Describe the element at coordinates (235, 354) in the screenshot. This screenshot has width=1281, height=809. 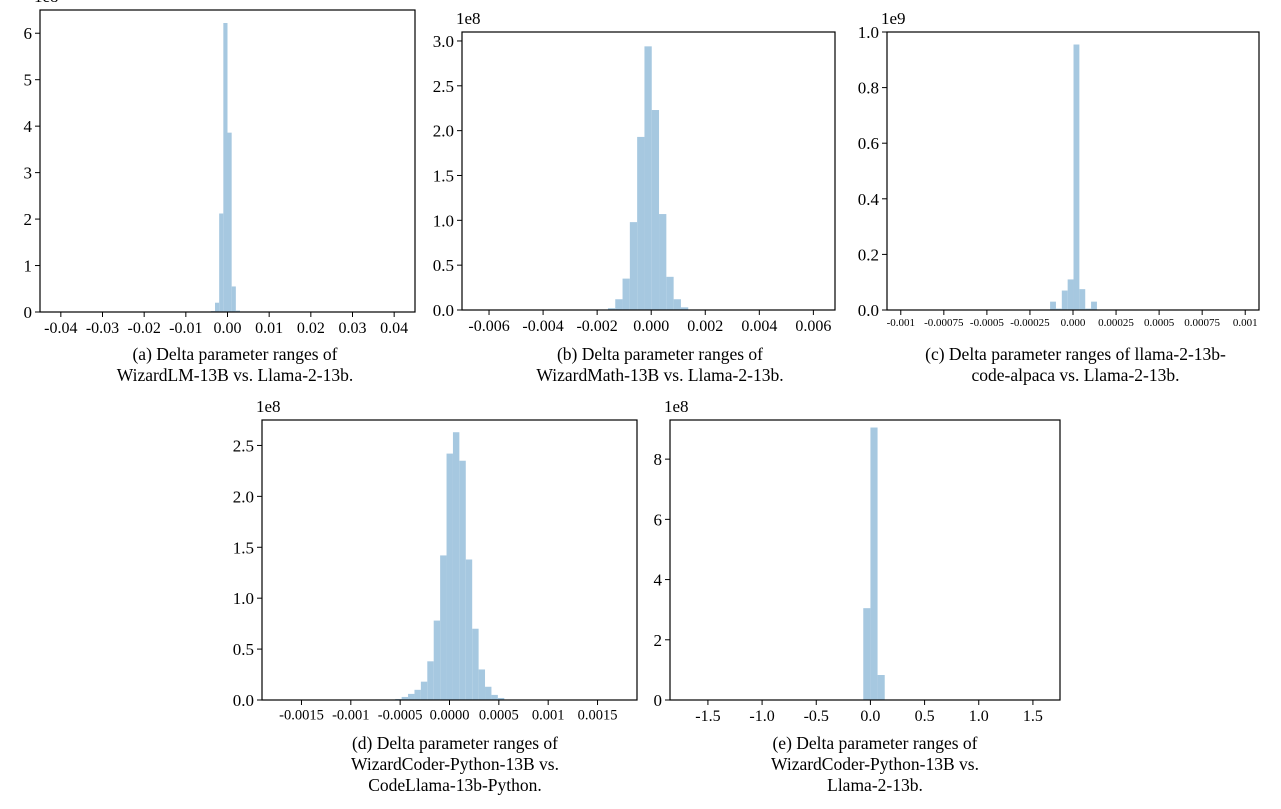
I see `caption-a-line-1: (a) Delta parameter ranges of` at that location.